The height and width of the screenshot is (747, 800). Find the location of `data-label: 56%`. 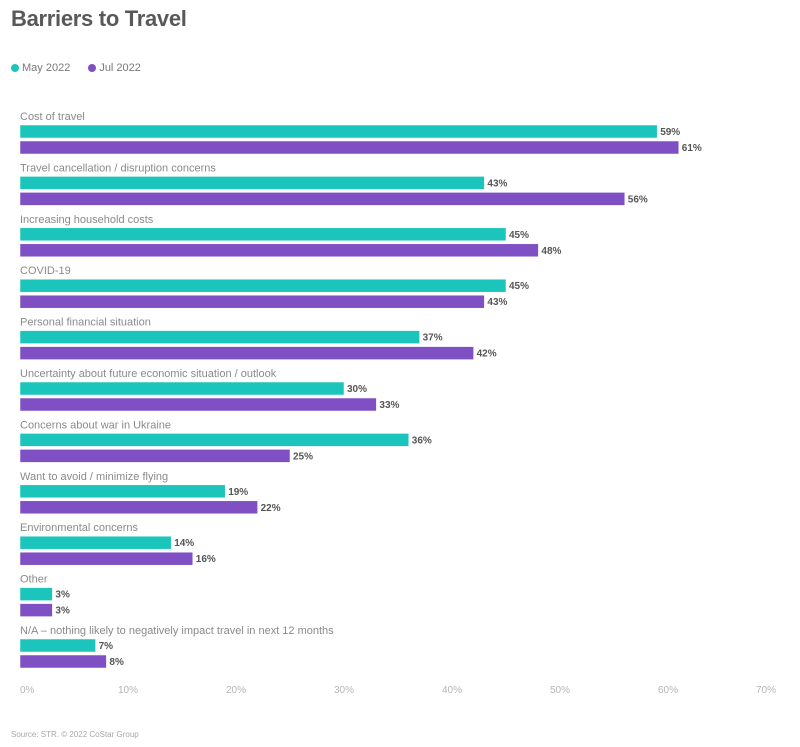

data-label: 56% is located at coordinates (638, 199).